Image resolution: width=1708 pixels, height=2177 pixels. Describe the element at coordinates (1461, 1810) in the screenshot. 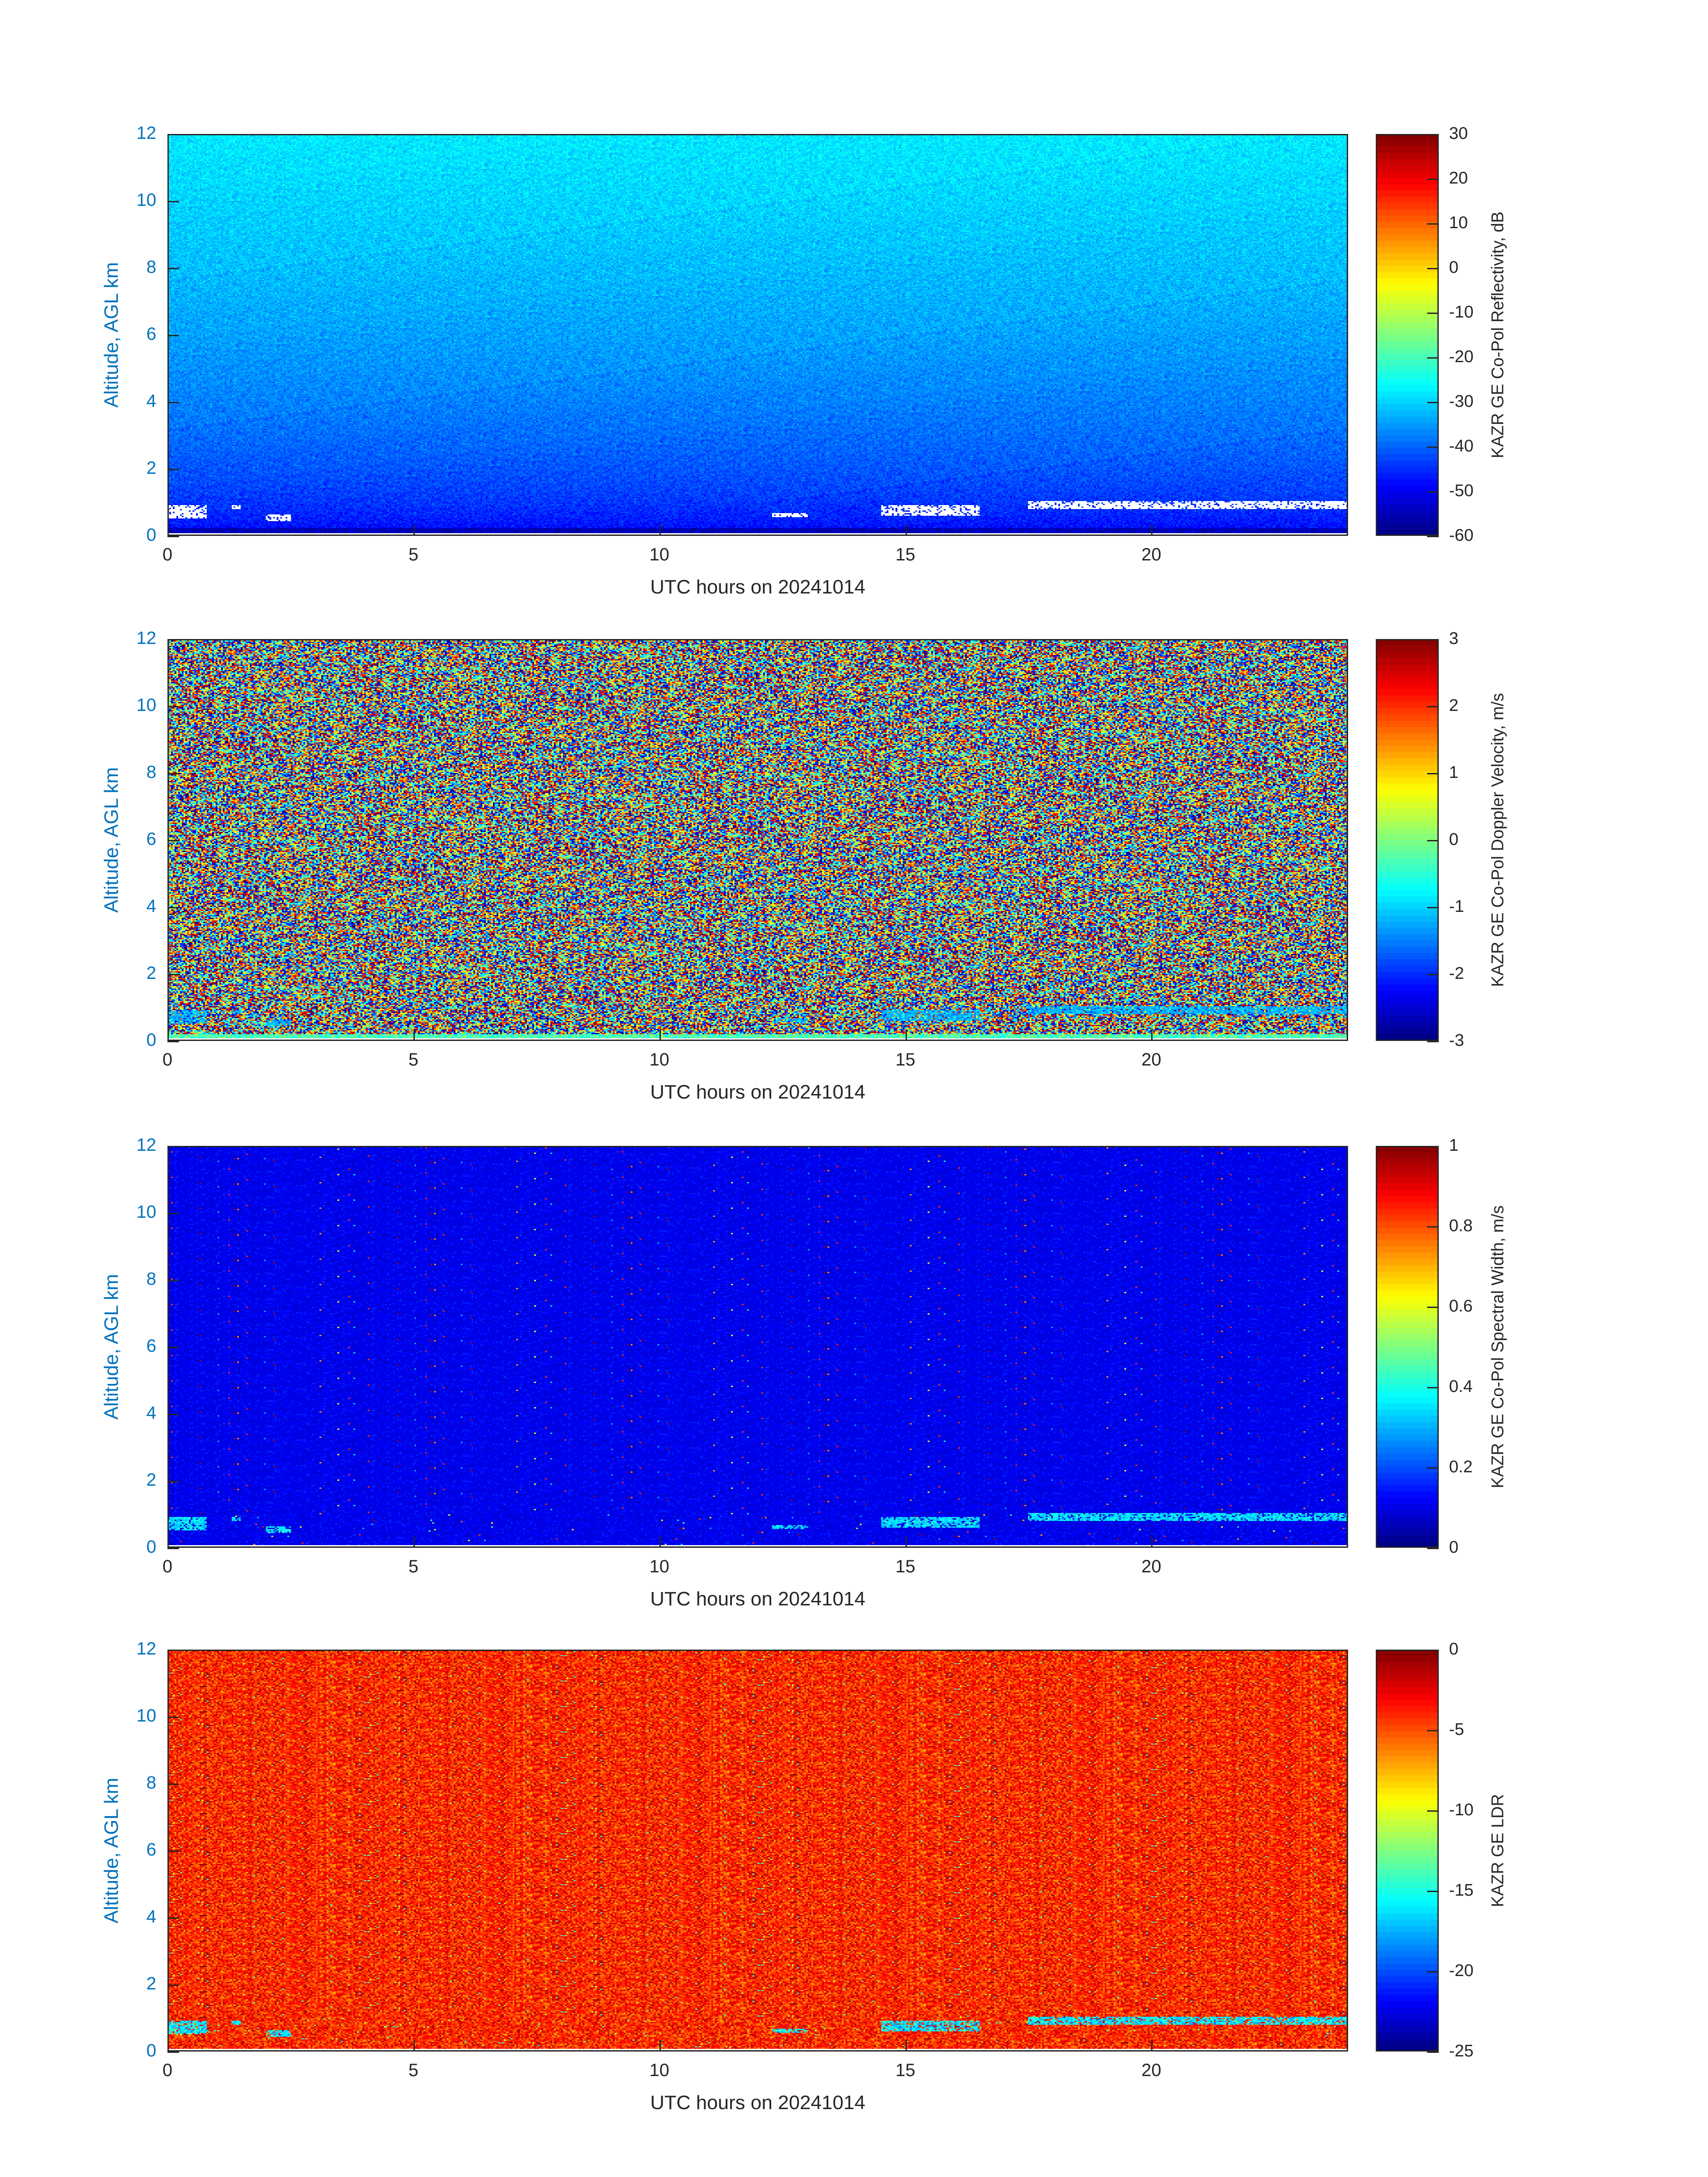

I see `colorbar-tick-label: -10` at that location.